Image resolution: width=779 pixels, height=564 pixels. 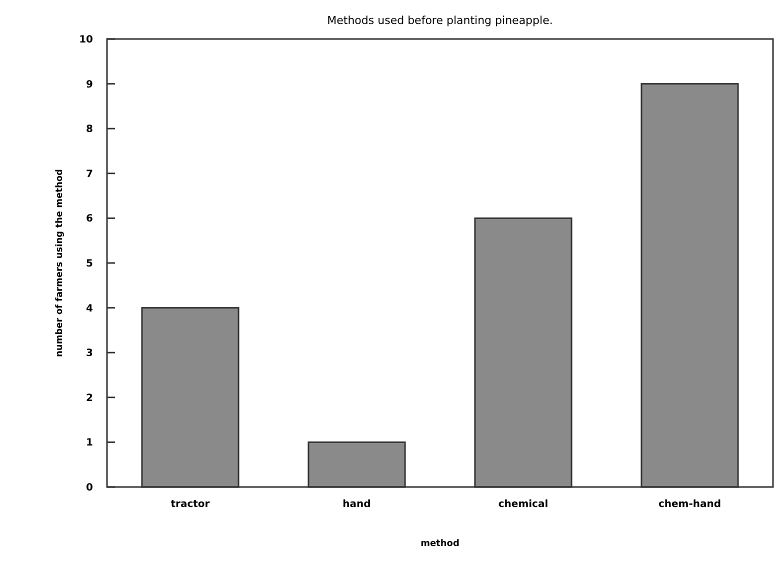 What do you see at coordinates (440, 20) in the screenshot?
I see `chart-title: Methods used before planting pineapple.` at bounding box center [440, 20].